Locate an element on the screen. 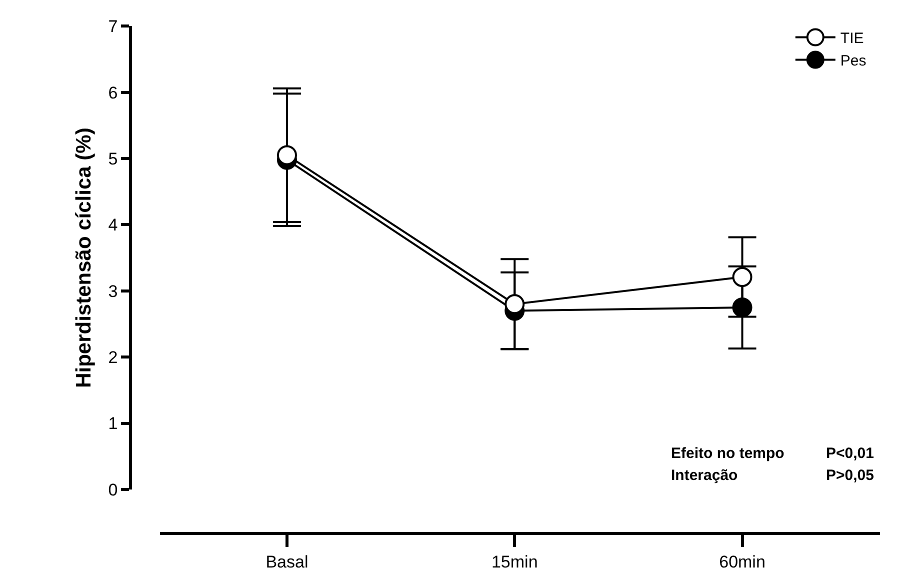  x-tick-label: 60min is located at coordinates (742, 562).